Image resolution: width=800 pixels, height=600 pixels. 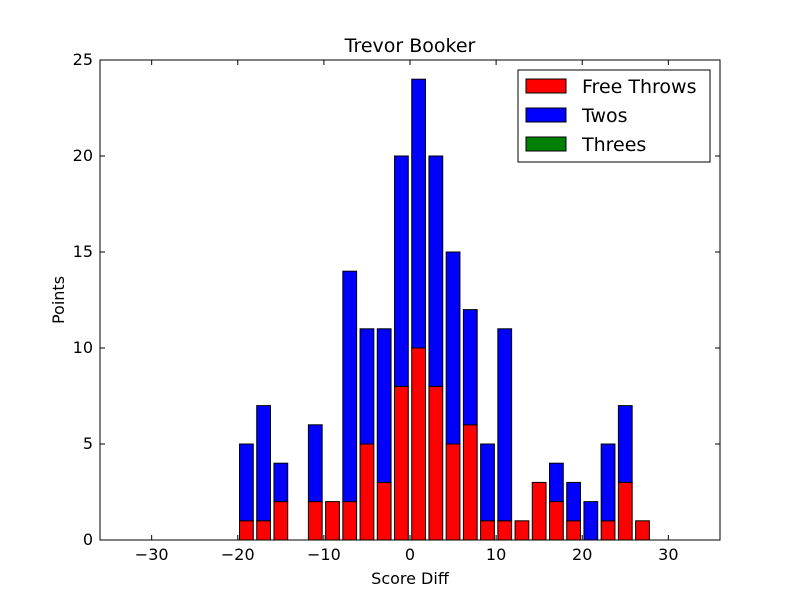 What do you see at coordinates (546, 115) in the screenshot?
I see `legend-swatch-twos` at bounding box center [546, 115].